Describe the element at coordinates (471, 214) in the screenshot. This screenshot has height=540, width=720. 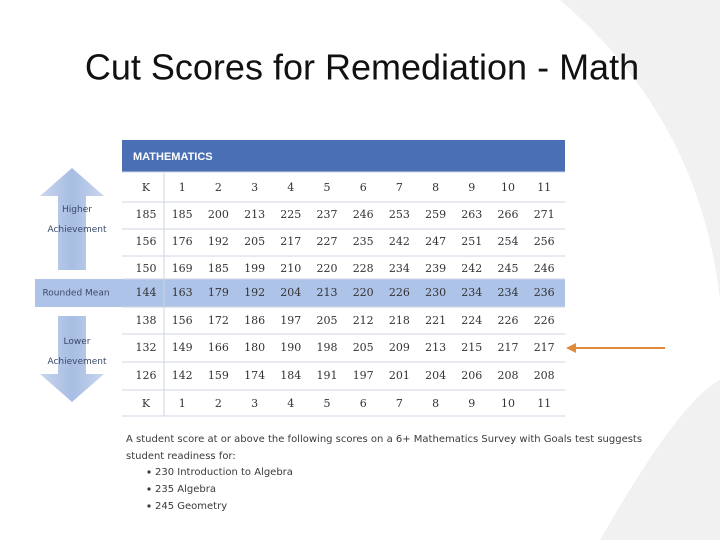
I see `score-cell: 263` at that location.